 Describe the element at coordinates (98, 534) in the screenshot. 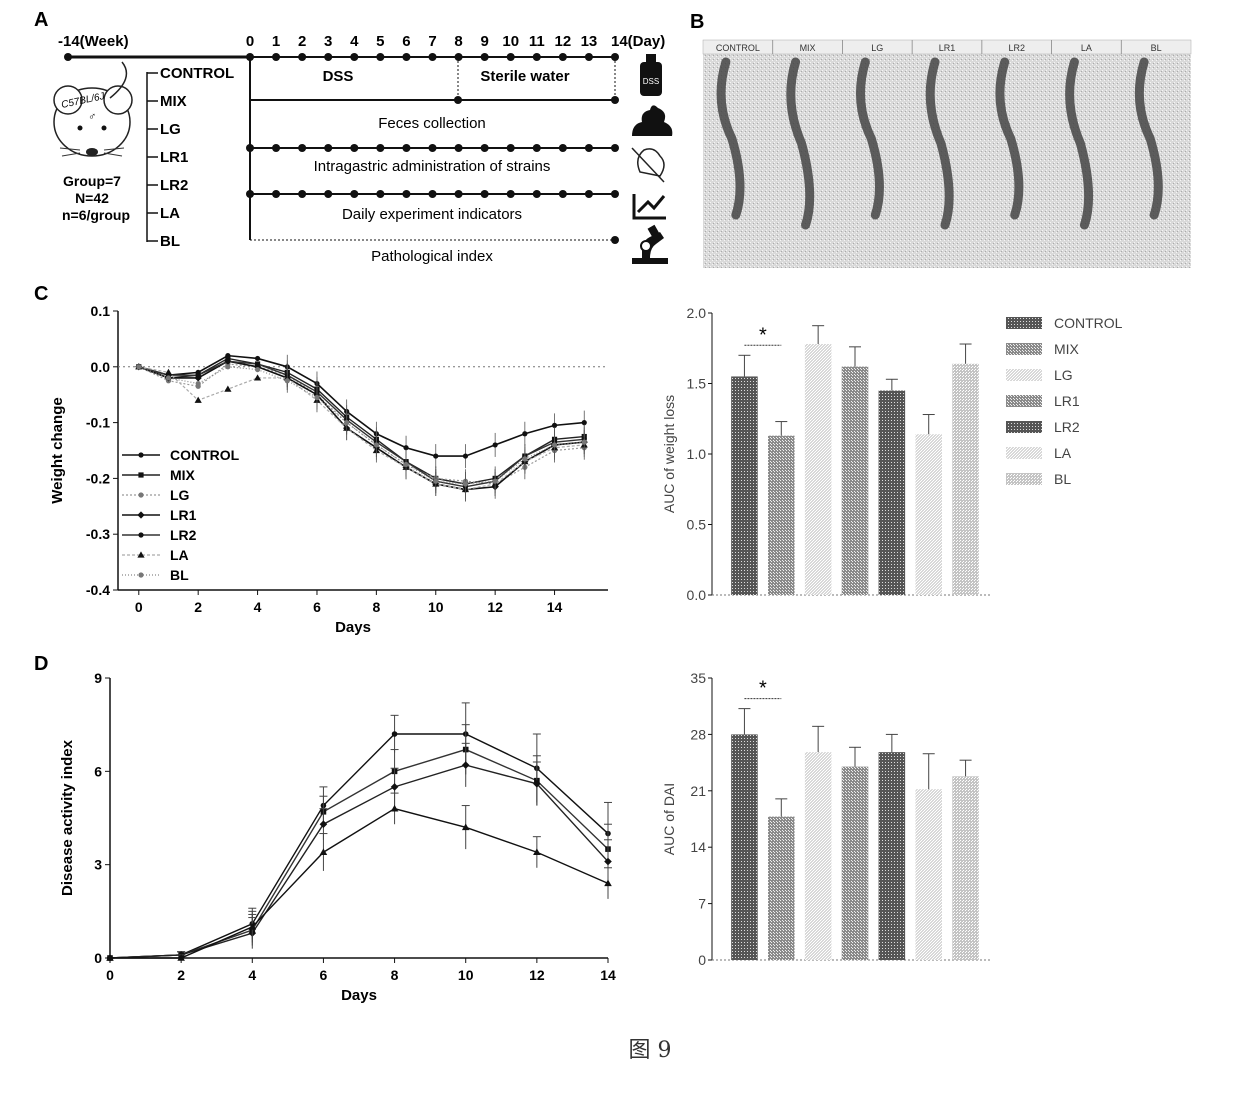

I see `y-tick-label: -0.3` at that location.